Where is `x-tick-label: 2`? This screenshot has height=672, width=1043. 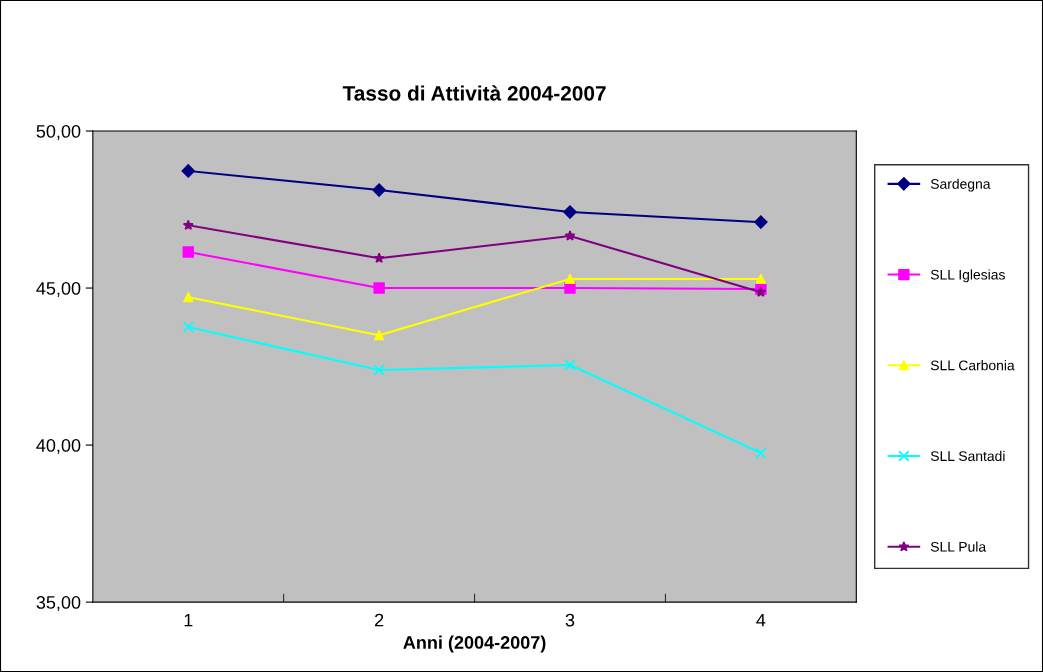
x-tick-label: 2 is located at coordinates (379, 620).